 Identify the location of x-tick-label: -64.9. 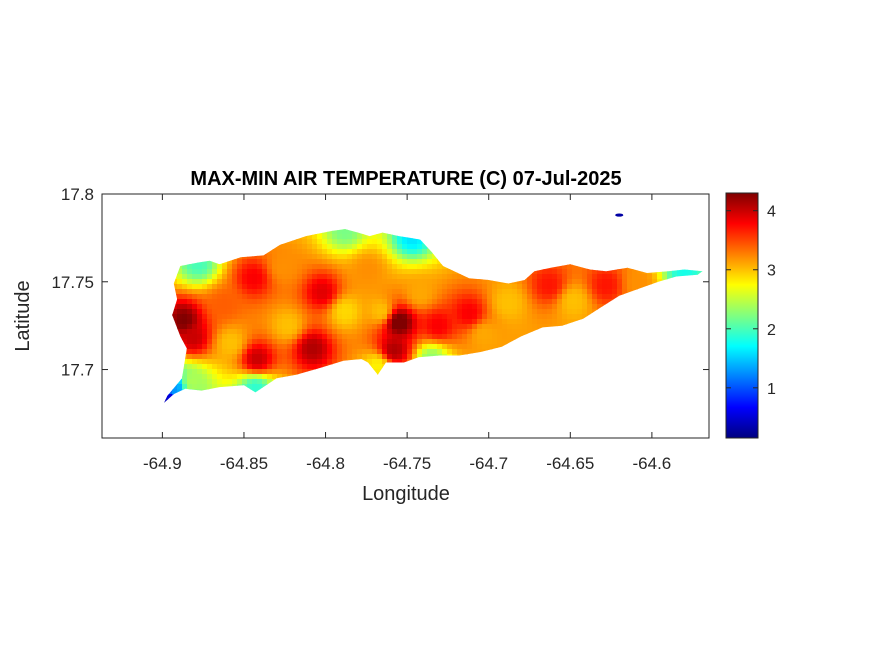
(162, 463).